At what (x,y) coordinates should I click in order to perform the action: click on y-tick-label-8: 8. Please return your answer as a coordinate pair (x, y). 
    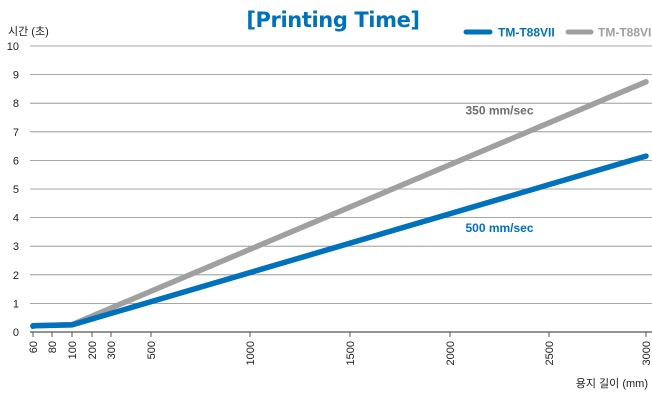
    Looking at the image, I should click on (16, 104).